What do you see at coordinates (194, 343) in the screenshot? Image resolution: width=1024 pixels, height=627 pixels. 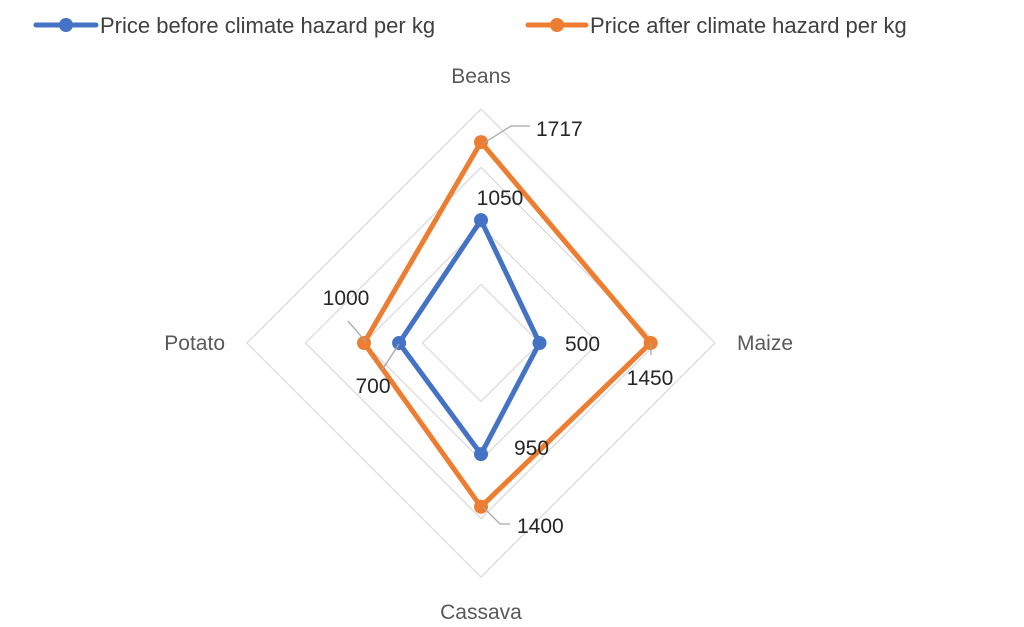 I see `category-label-potato: Potato` at bounding box center [194, 343].